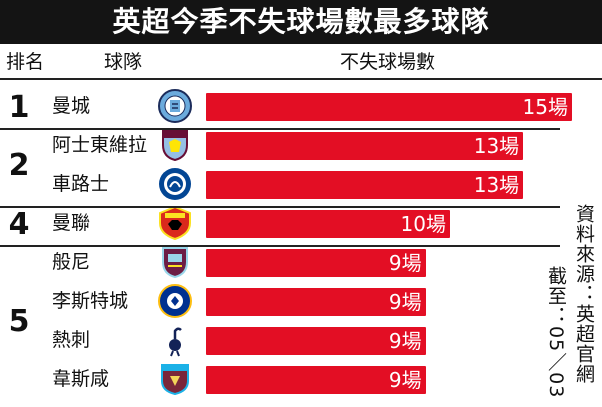 Image resolution: width=602 pixels, height=407 pixels. What do you see at coordinates (301, 79) in the screenshot?
I see `header-divider` at bounding box center [301, 79].